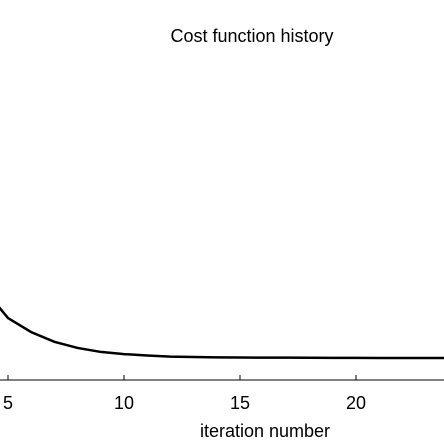  I want to click on x-tick-label: 20, so click(356, 403).